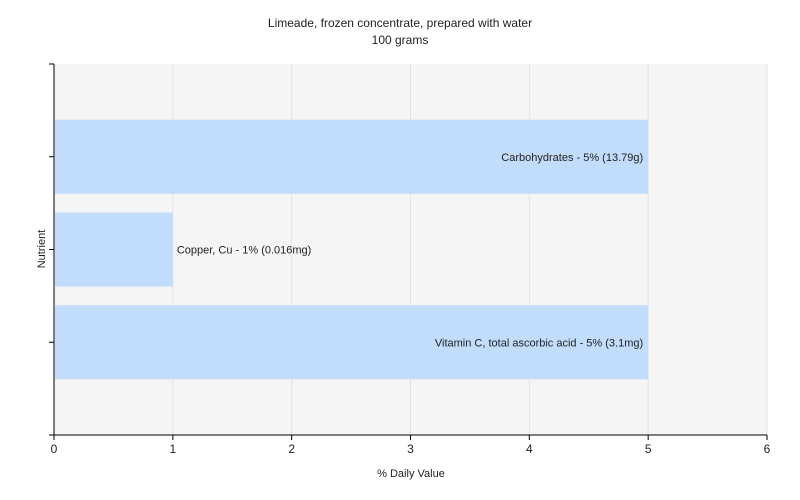 This screenshot has width=800, height=500. I want to click on bar-data-label: Carbohydrates - 5% (13.79g), so click(572, 158).